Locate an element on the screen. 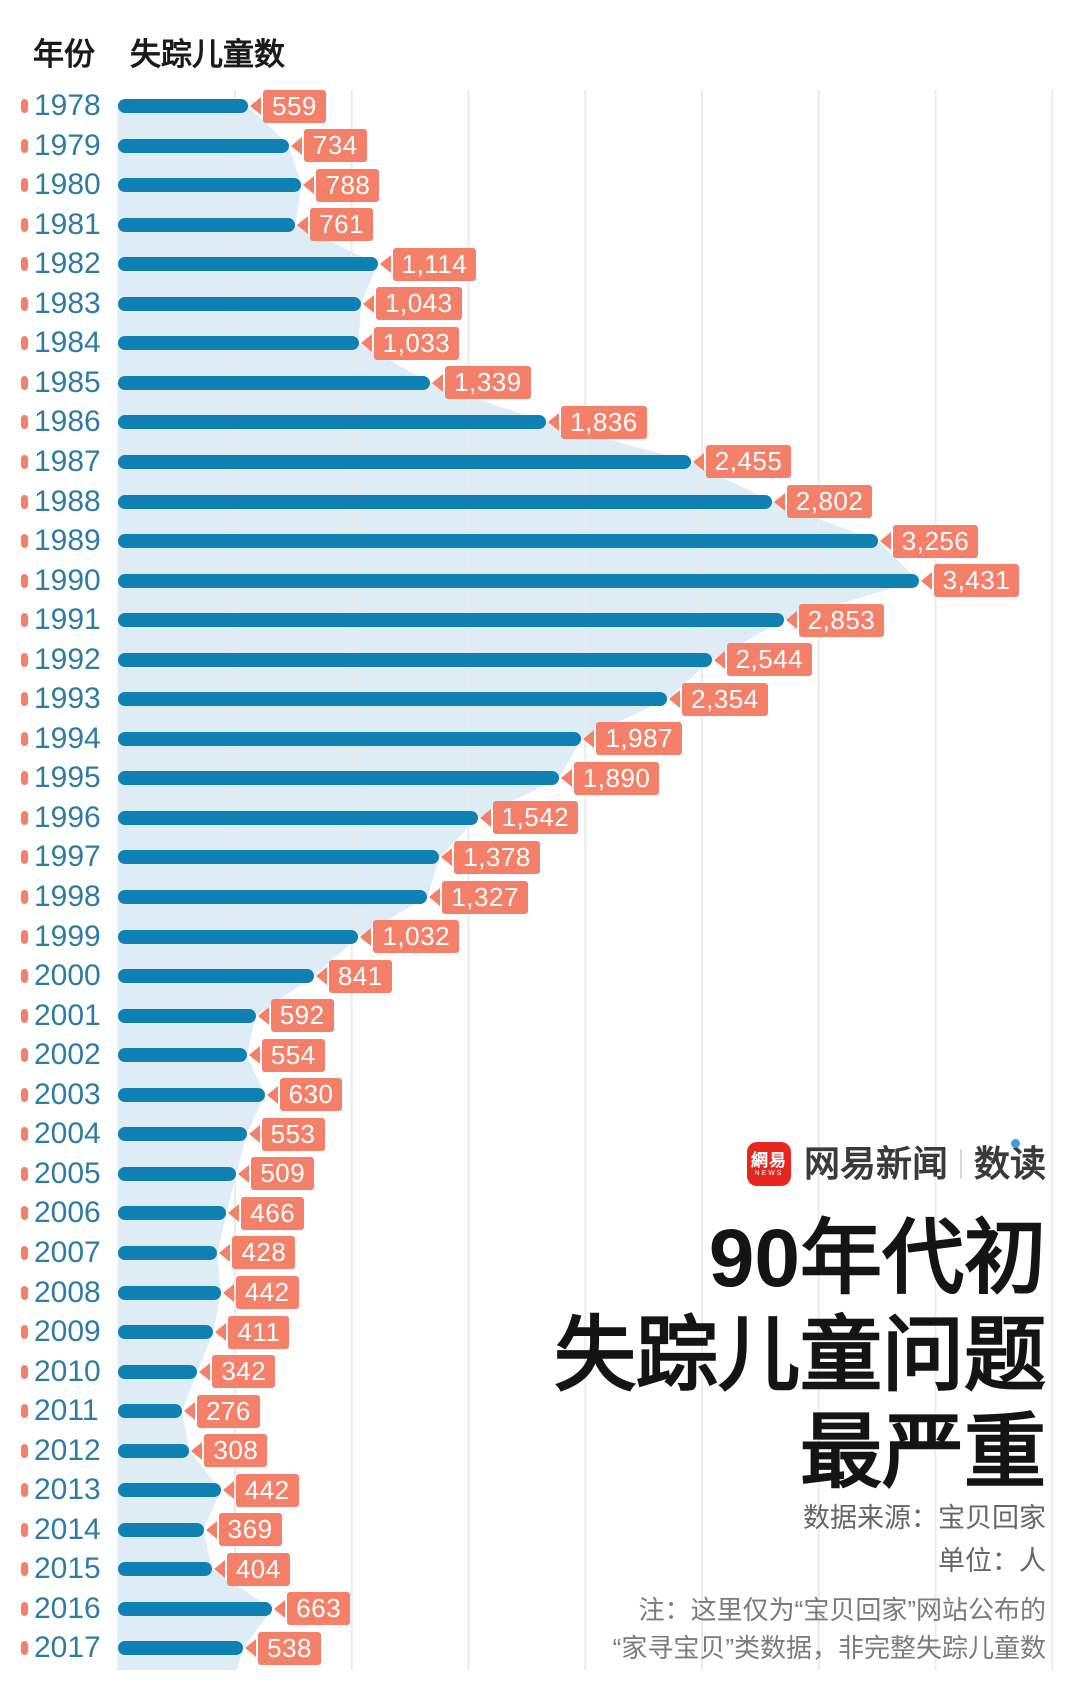 This screenshot has height=1703, width=1080. value-label-text: 2,802 is located at coordinates (829, 501).